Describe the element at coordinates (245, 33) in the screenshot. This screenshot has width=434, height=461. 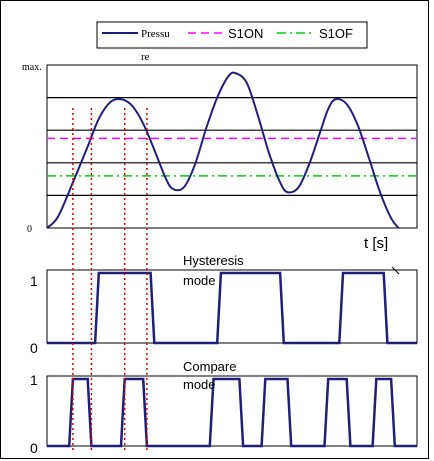
I see `legend-s1on-label: S1ON` at that location.